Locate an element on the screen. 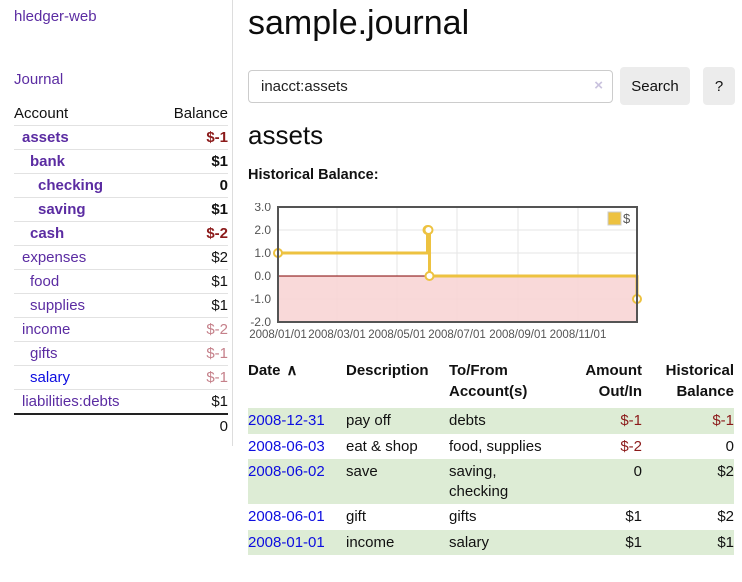 The image size is (742, 582). amount-cell: $-1 is located at coordinates (631, 420).